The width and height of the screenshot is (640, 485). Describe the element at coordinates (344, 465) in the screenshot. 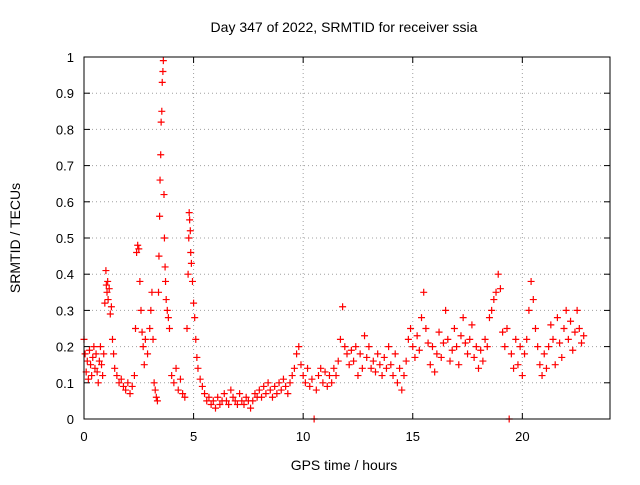

I see `x-axis-label: GPS time / hours` at that location.